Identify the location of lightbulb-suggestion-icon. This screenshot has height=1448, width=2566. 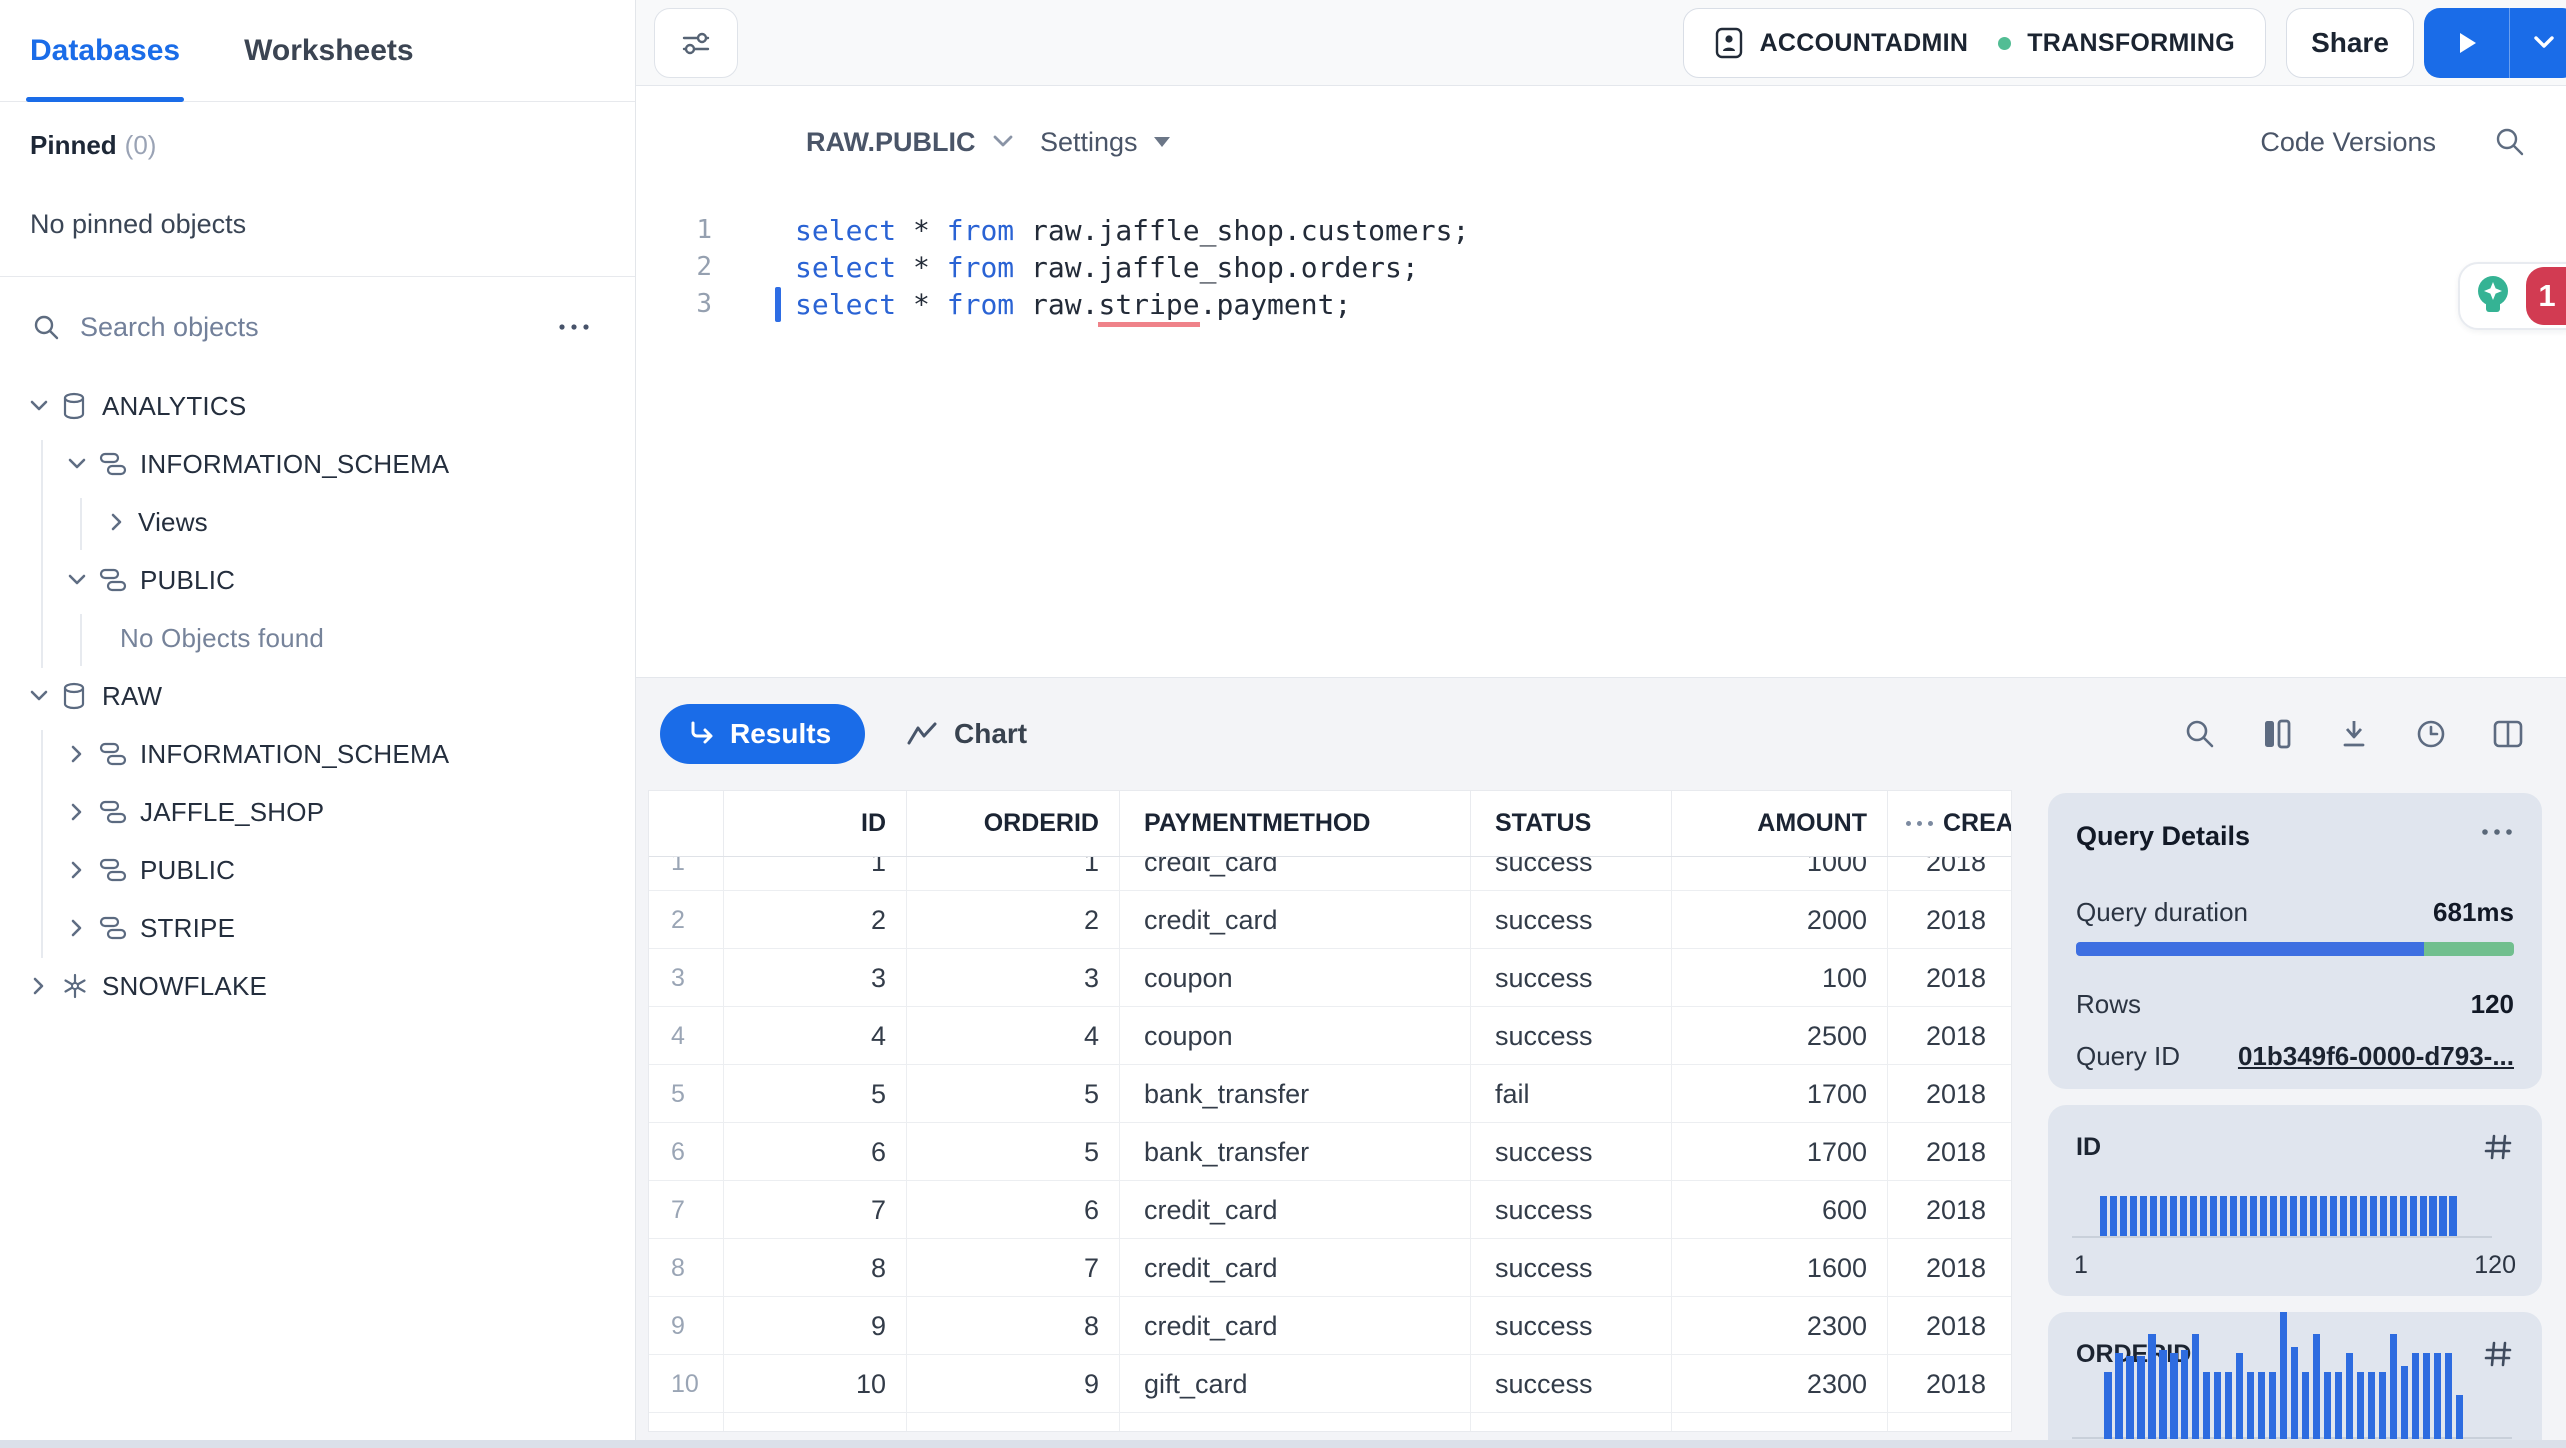
(2493, 296).